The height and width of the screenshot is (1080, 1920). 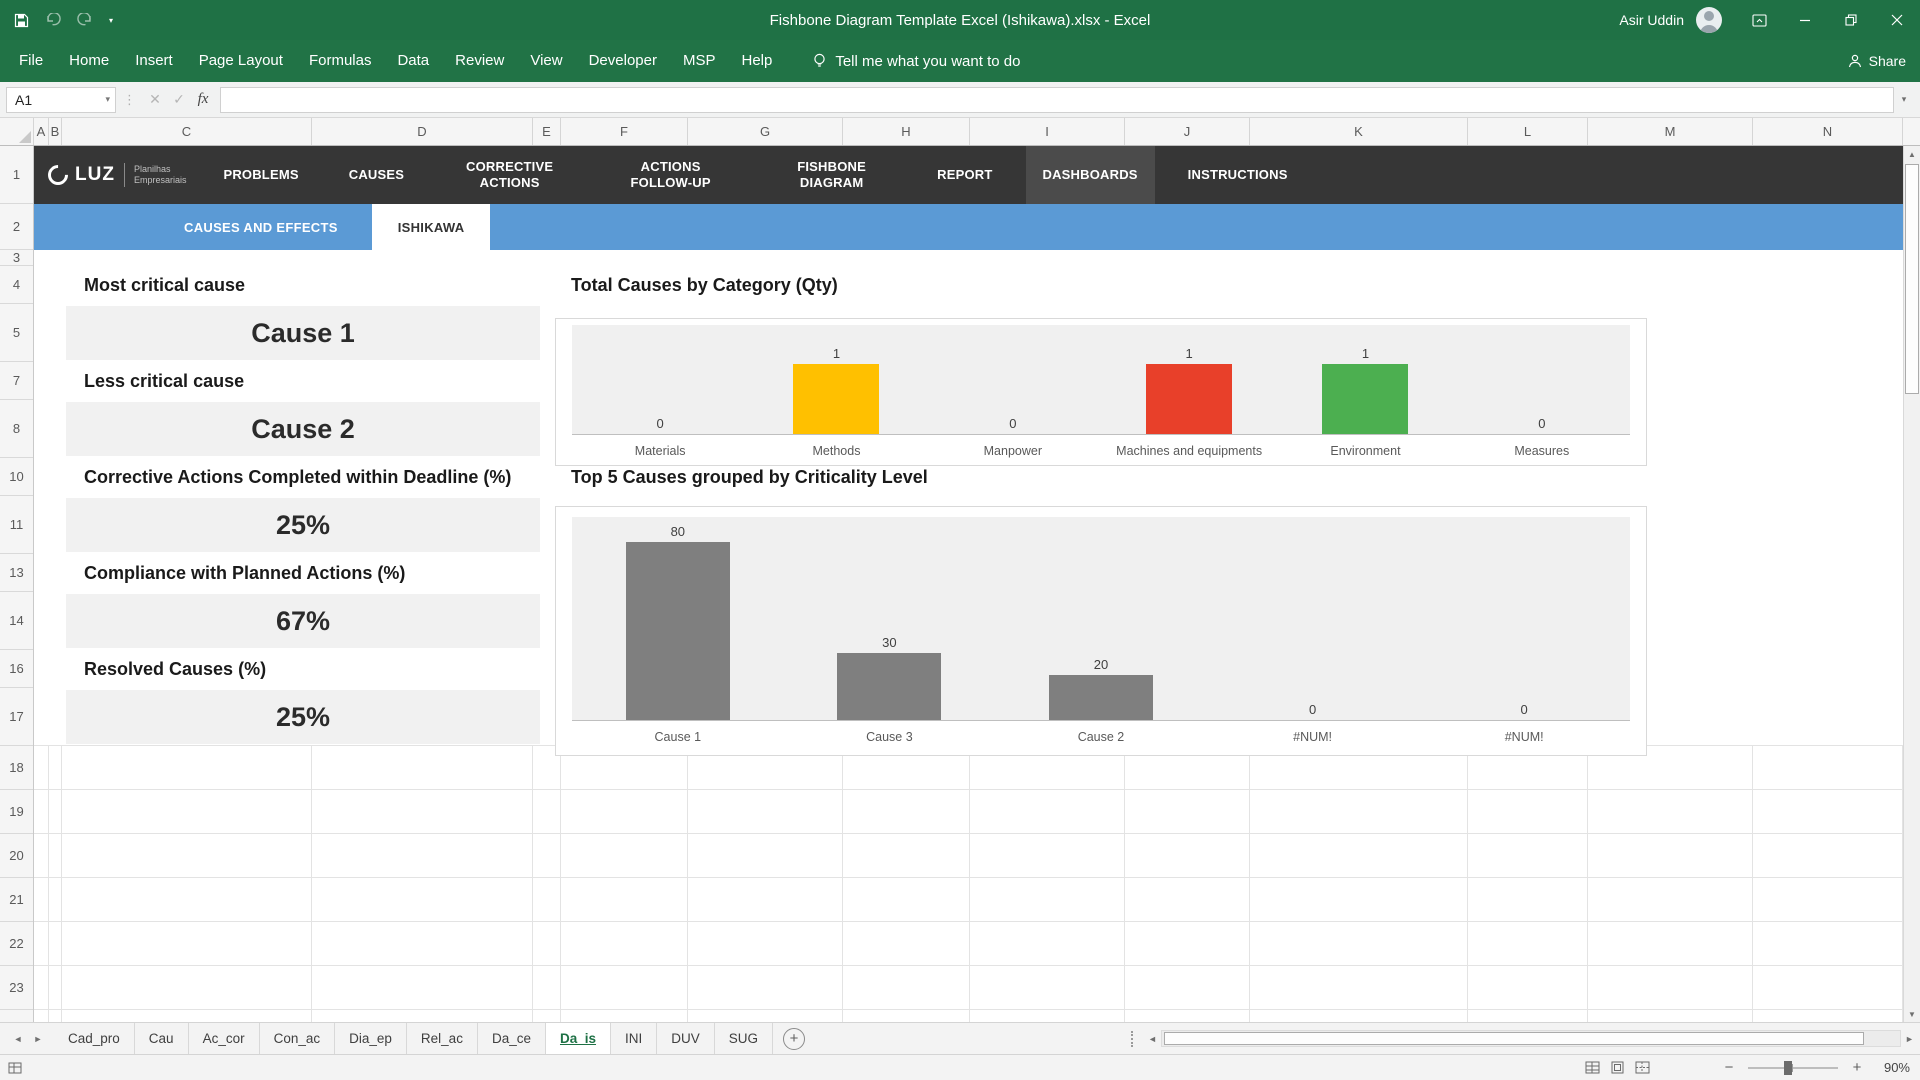 I want to click on sheet-tab-rel-ac: Rel_ac, so click(x=442, y=1038).